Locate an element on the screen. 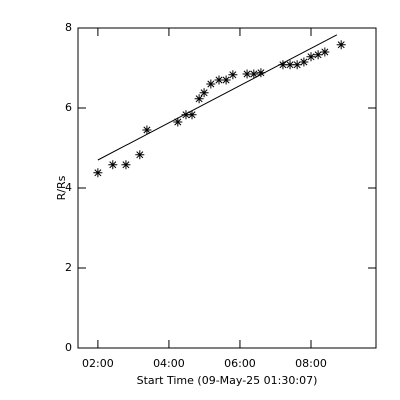  y-tick-label: 4 is located at coordinates (68, 187).